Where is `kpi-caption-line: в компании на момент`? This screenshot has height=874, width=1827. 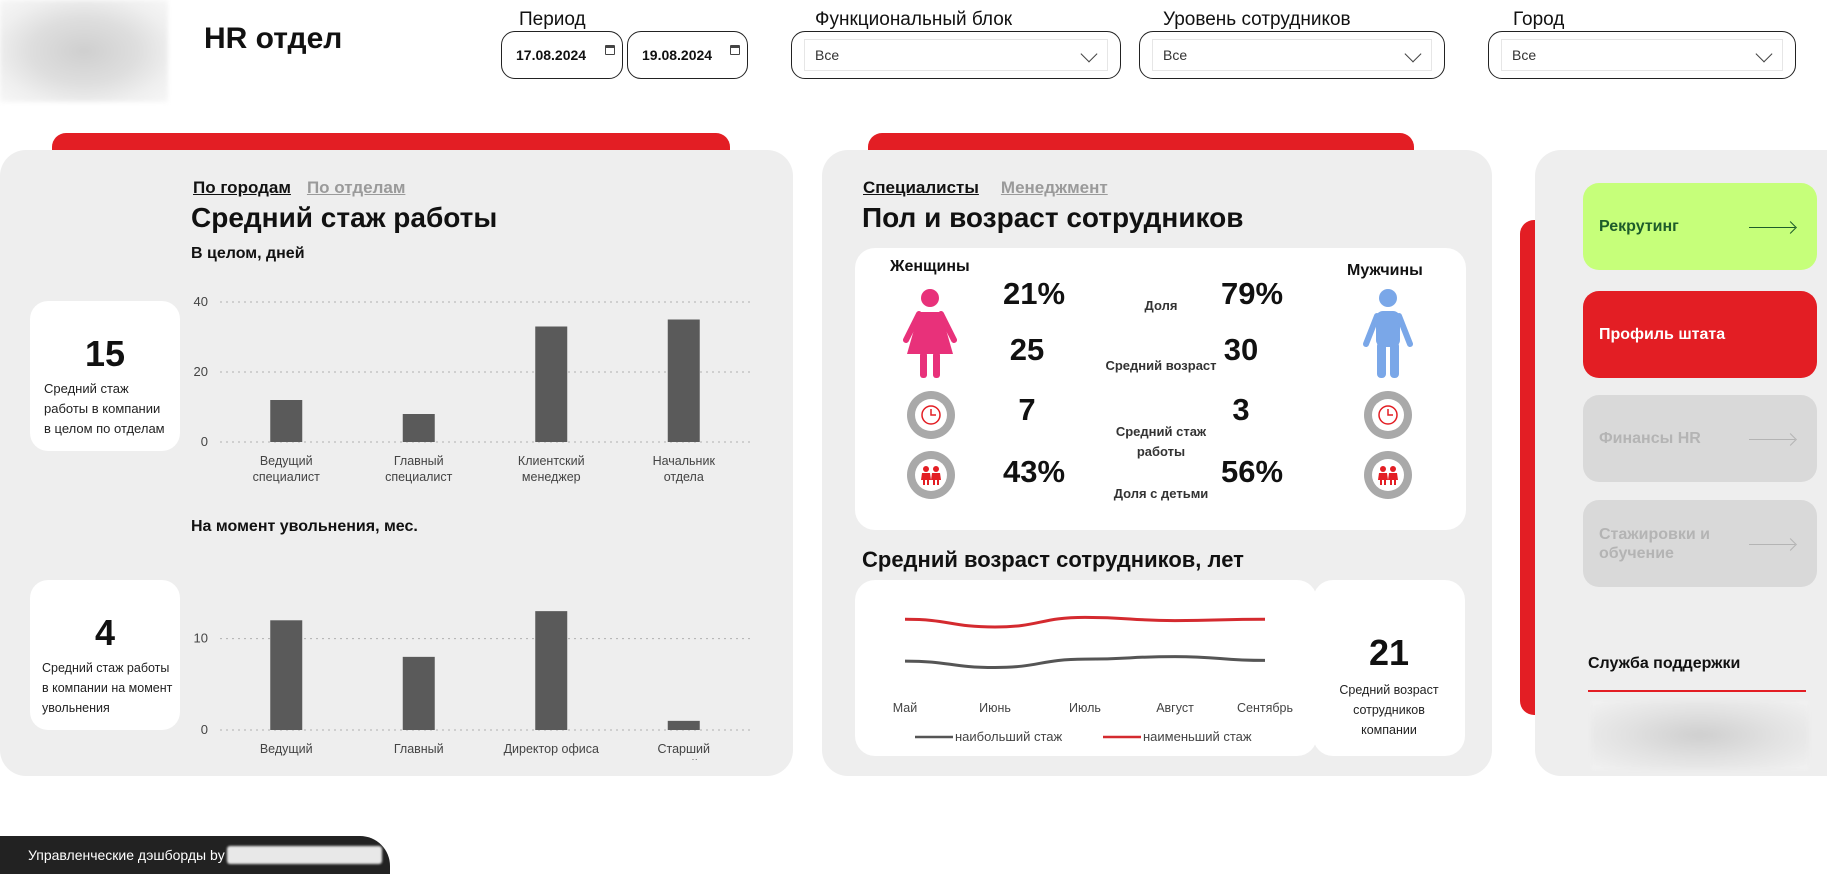
kpi-caption-line: в компании на момент is located at coordinates (107, 688).